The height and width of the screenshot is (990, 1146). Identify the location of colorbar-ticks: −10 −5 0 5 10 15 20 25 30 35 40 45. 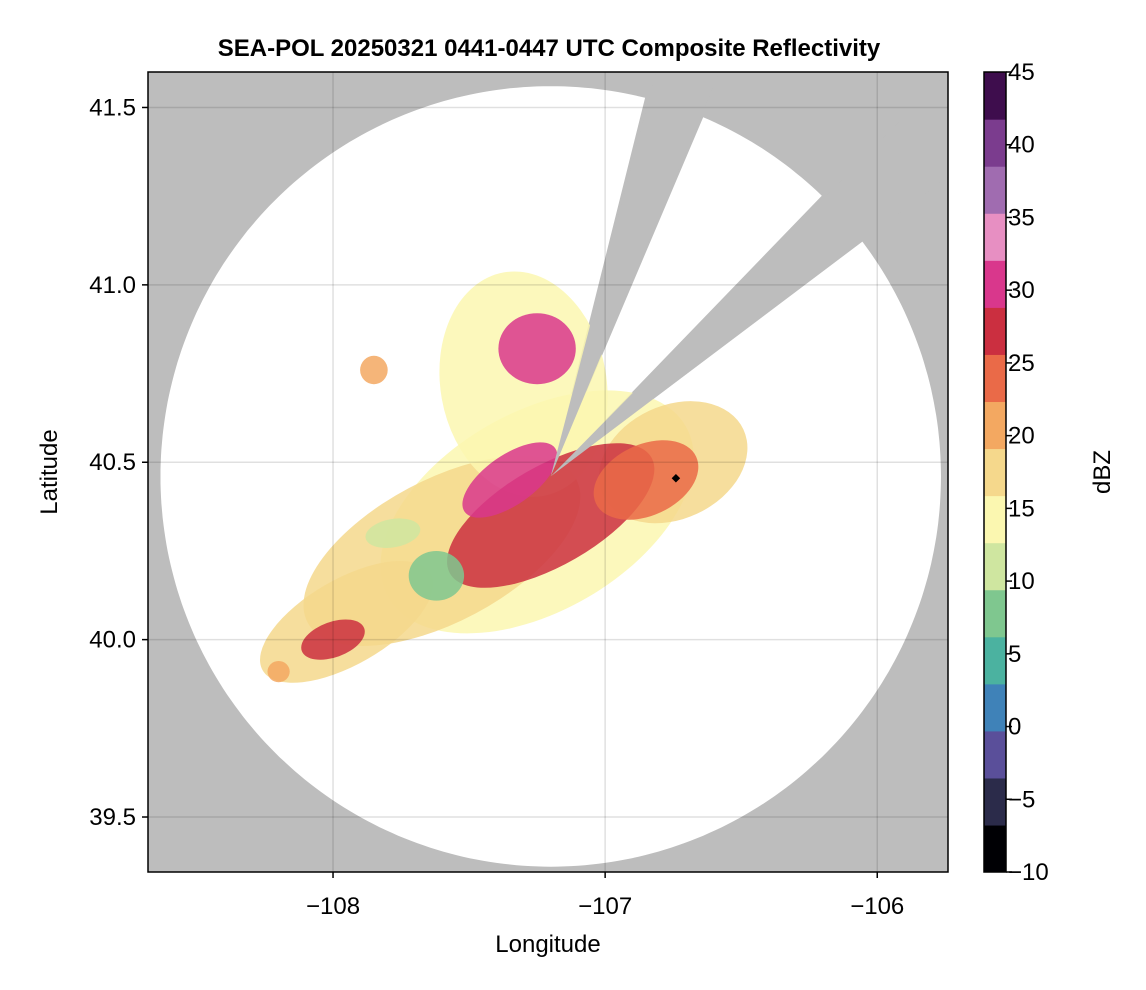
(1027, 472).